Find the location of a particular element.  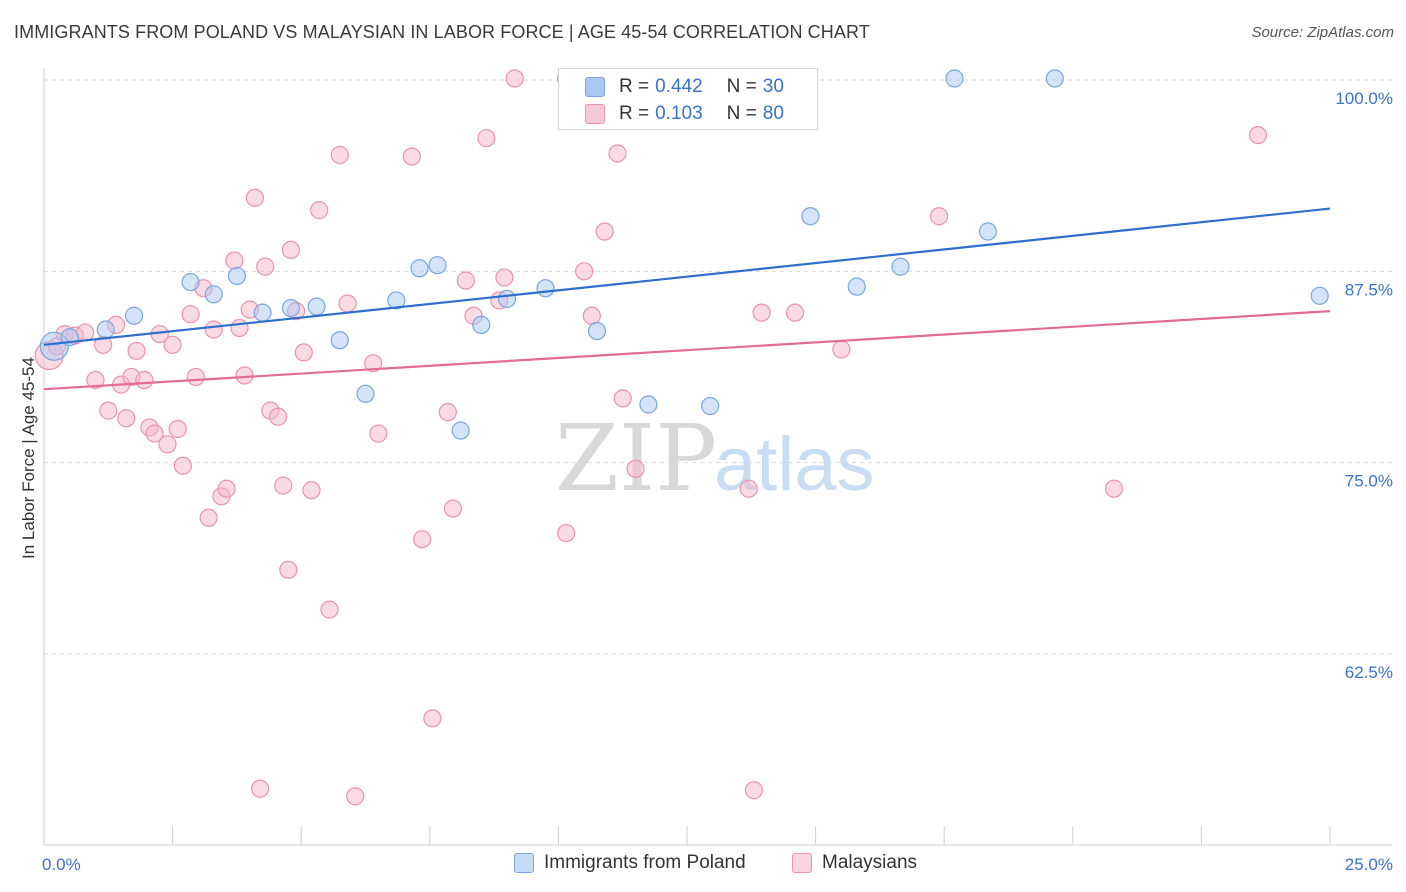

legend-label-poland: Immigrants from Poland is located at coordinates (645, 862).